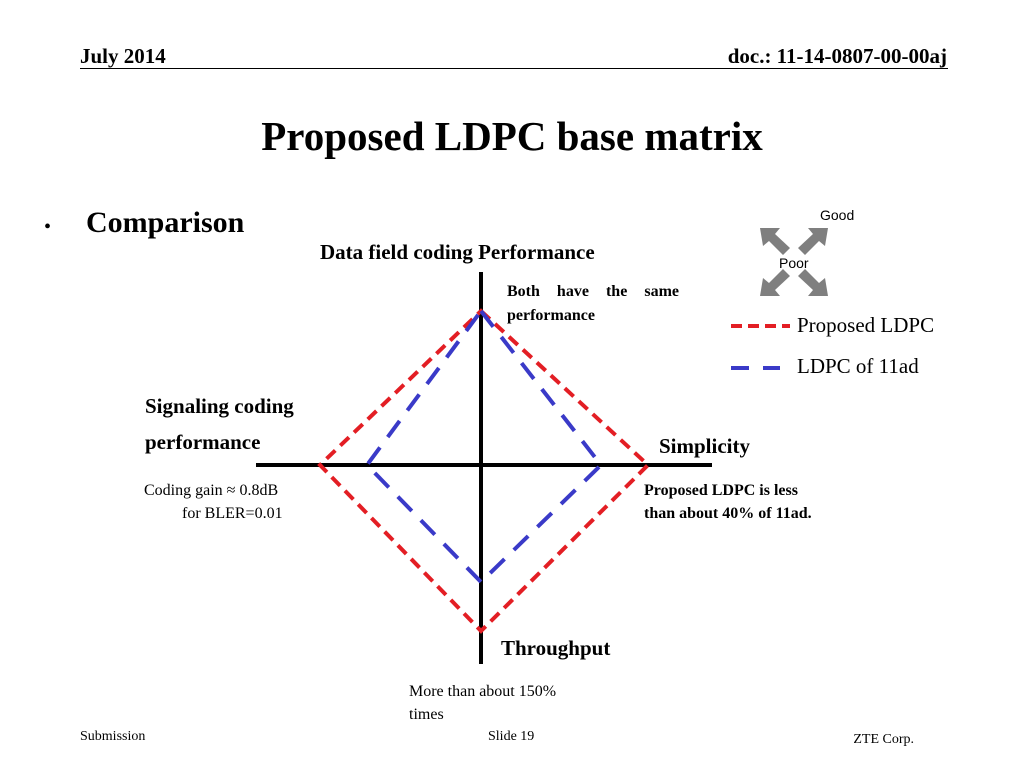 This screenshot has height=768, width=1024. I want to click on header-doc-id: doc.: 11-14-0807-00-00aj, so click(837, 56).